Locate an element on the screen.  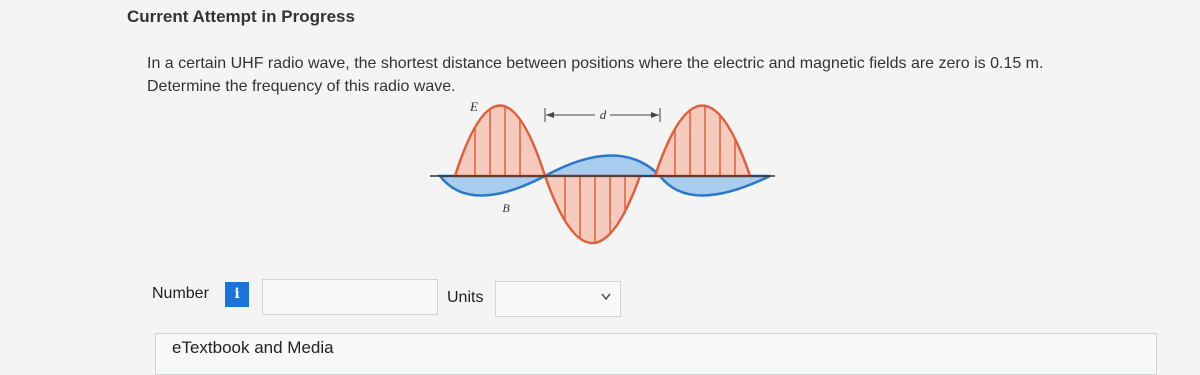
header-title: Current Attempt in Progress is located at coordinates (241, 16).